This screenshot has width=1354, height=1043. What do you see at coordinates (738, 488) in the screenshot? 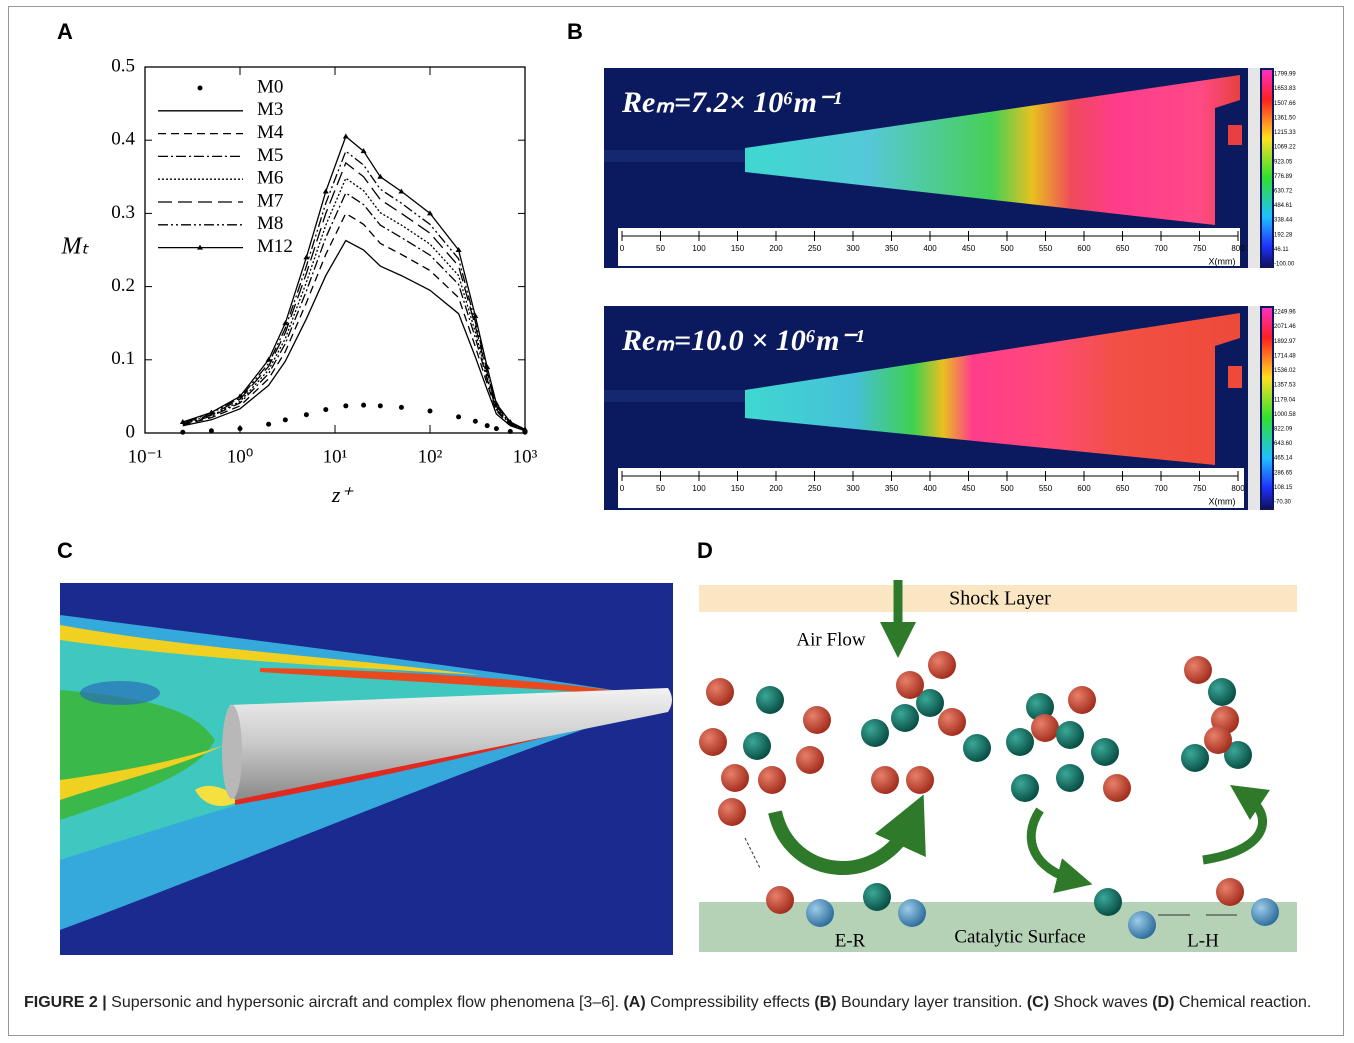
I see `scale-tick-label: 150` at bounding box center [738, 488].